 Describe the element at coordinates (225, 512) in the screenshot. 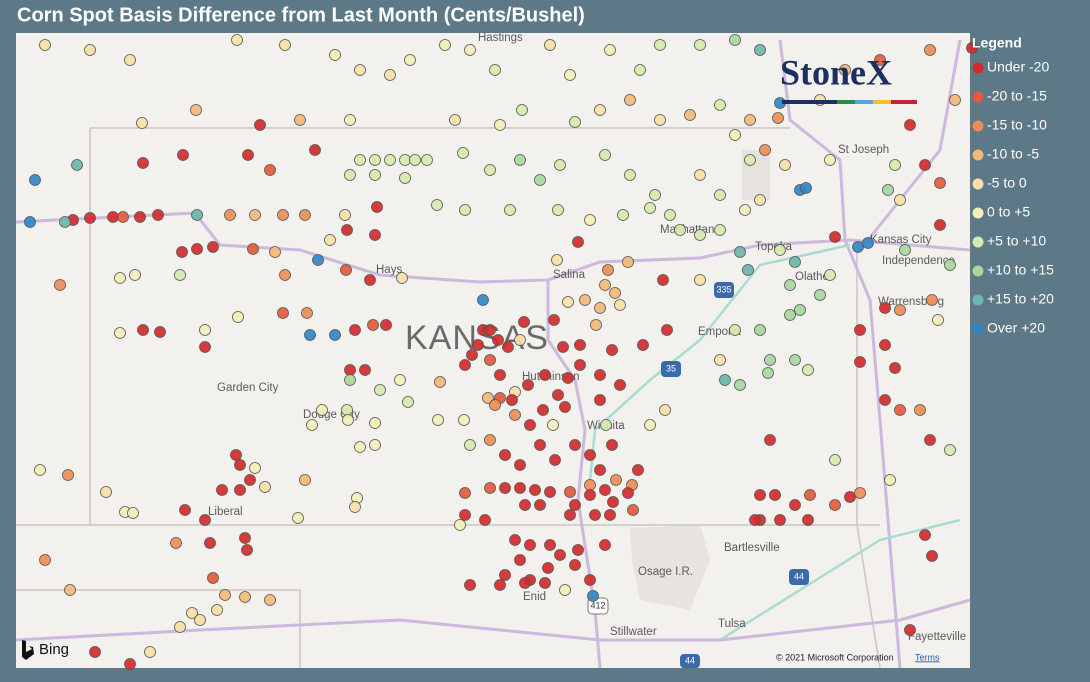

I see `place-label: Liberal` at that location.